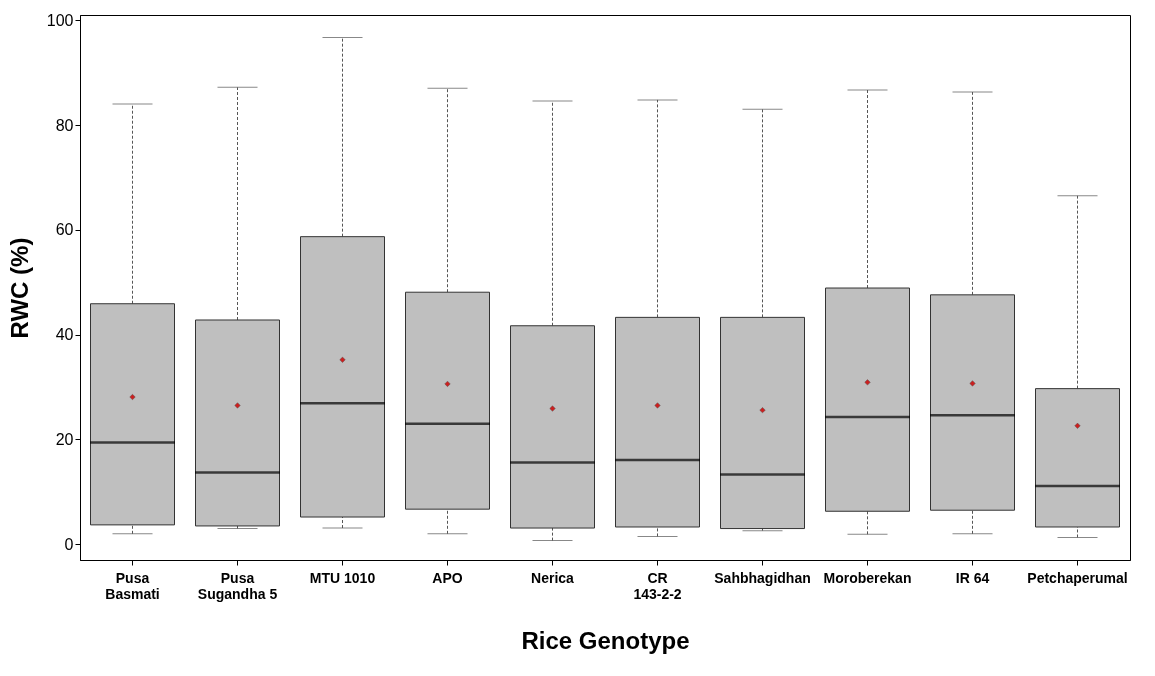 The height and width of the screenshot is (676, 1155). I want to click on x-tick-label: Pusa Basmati, so click(132, 585).